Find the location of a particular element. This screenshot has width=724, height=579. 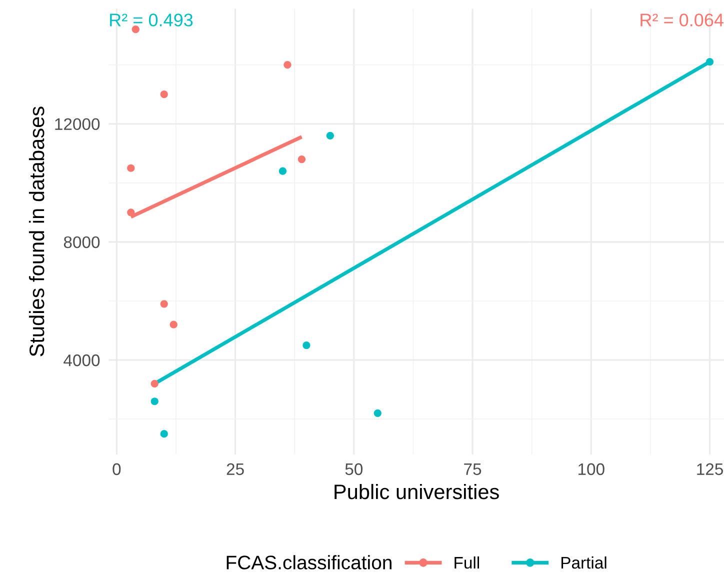

x-tick-label: 75 is located at coordinates (473, 469).